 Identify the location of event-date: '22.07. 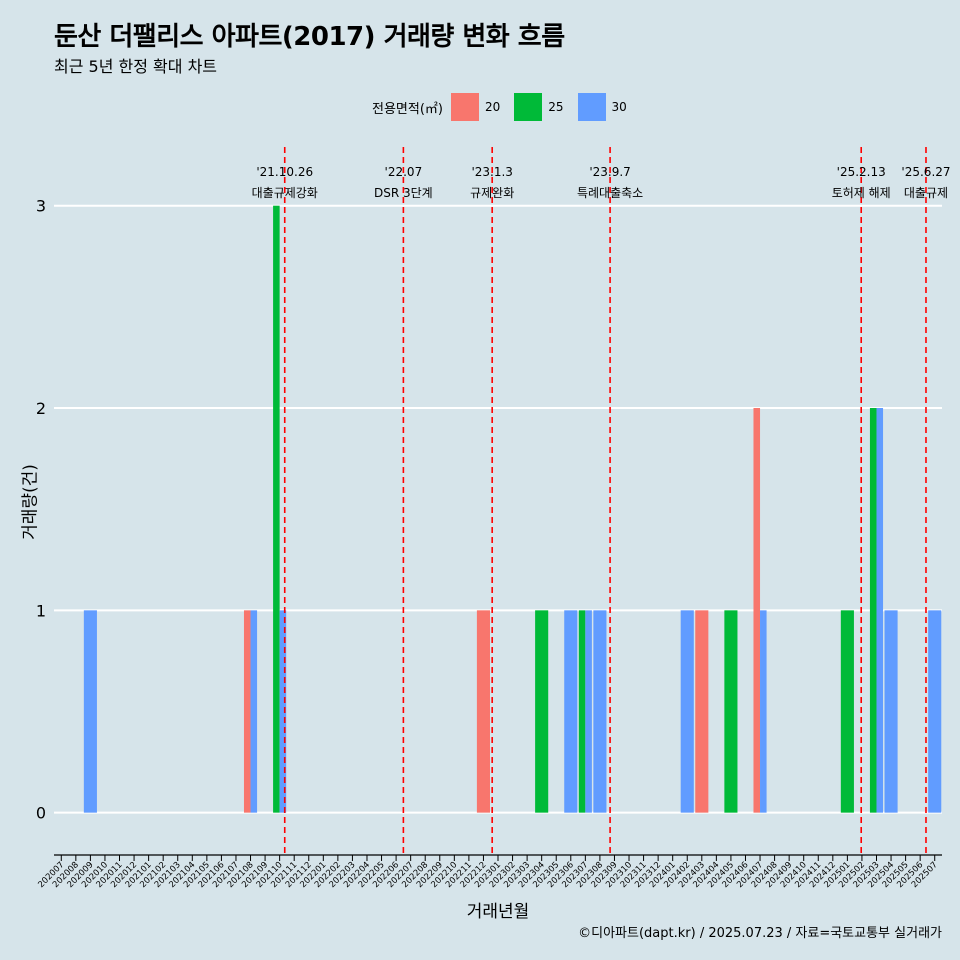
(404, 172).